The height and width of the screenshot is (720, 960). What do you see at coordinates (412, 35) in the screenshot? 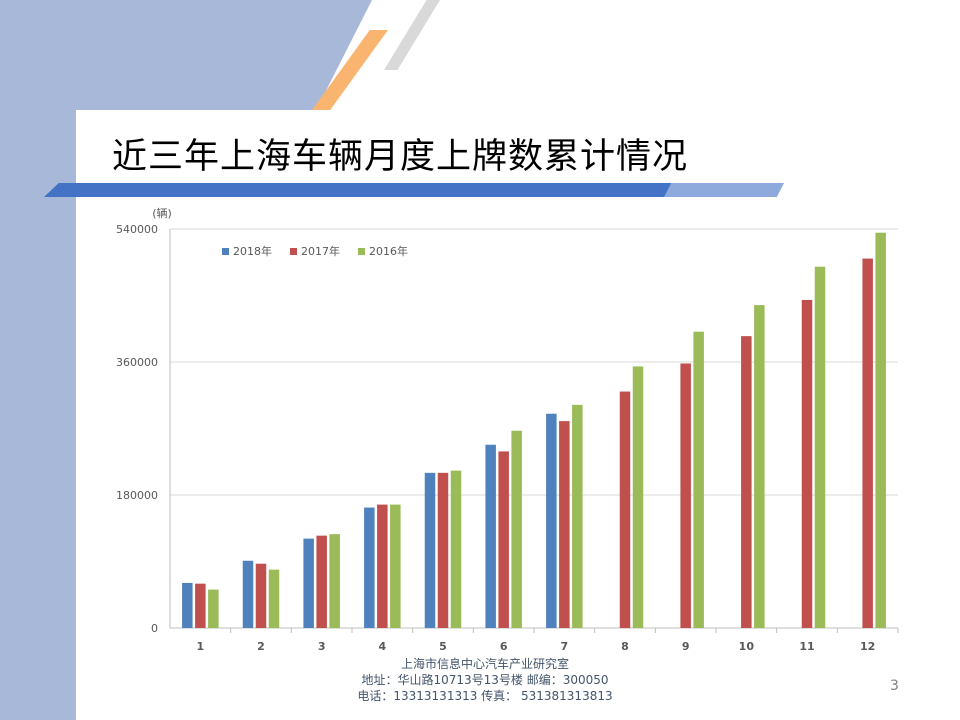
I see `gray-decor-stripe` at bounding box center [412, 35].